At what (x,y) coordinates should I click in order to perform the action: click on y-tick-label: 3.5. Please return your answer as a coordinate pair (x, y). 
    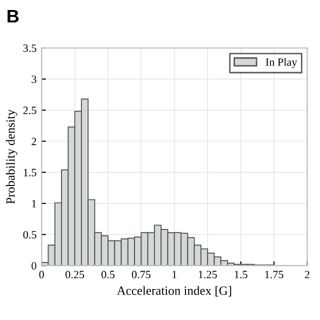
    Looking at the image, I should click on (29, 48).